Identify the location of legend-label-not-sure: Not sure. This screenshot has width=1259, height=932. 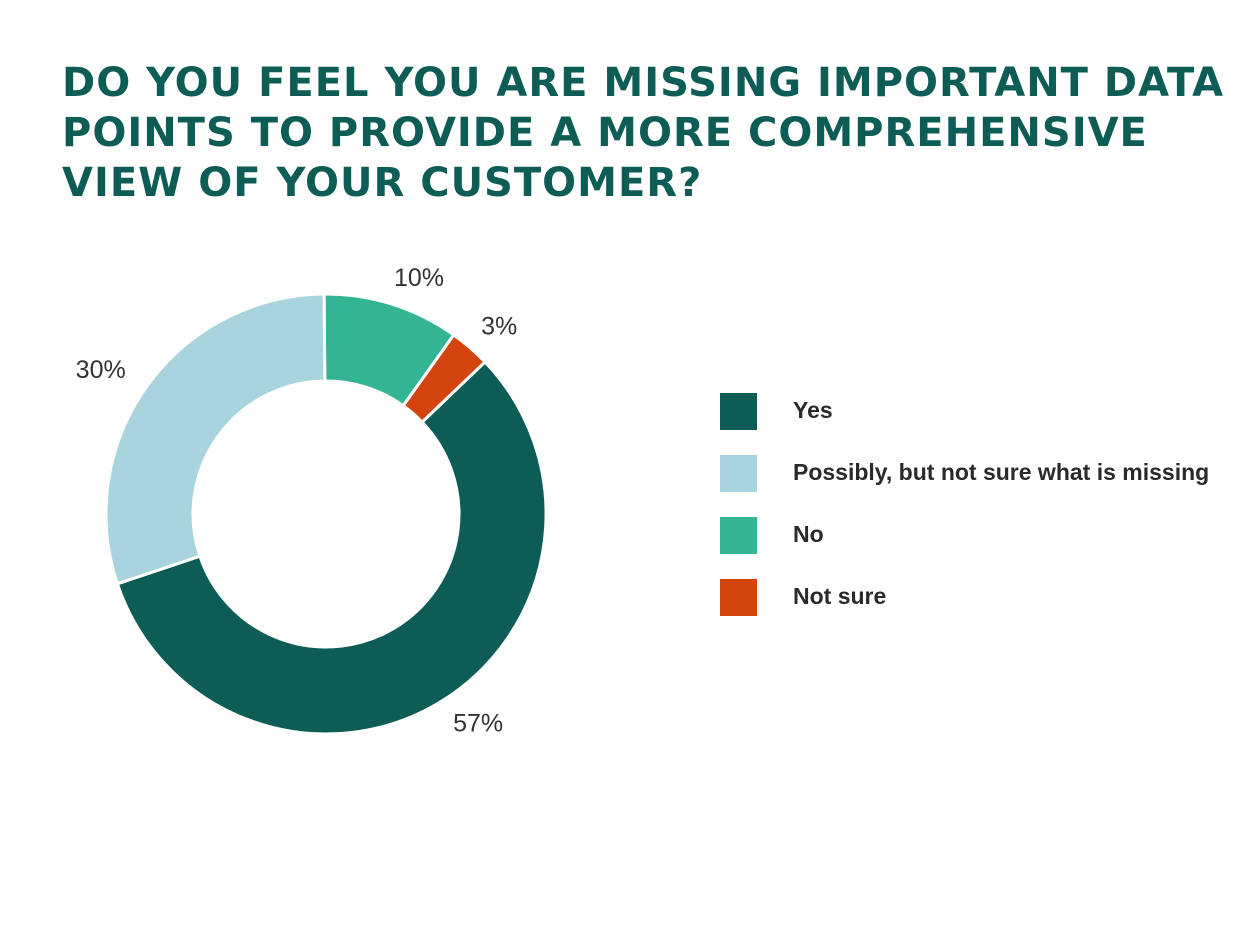
(840, 596).